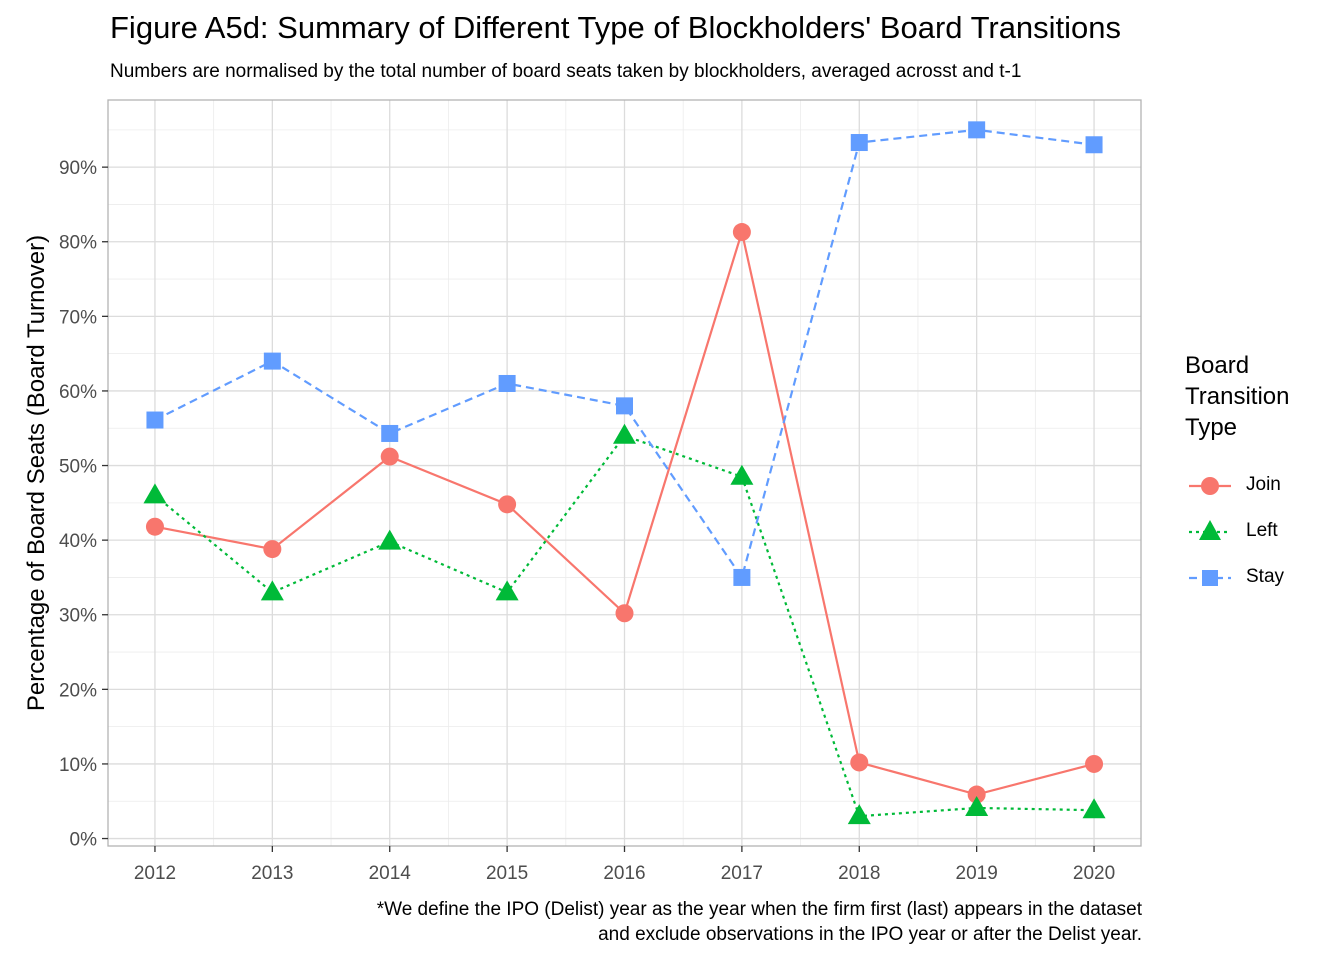 The image size is (1344, 960). What do you see at coordinates (1263, 484) in the screenshot?
I see `legend-label-join: Join` at bounding box center [1263, 484].